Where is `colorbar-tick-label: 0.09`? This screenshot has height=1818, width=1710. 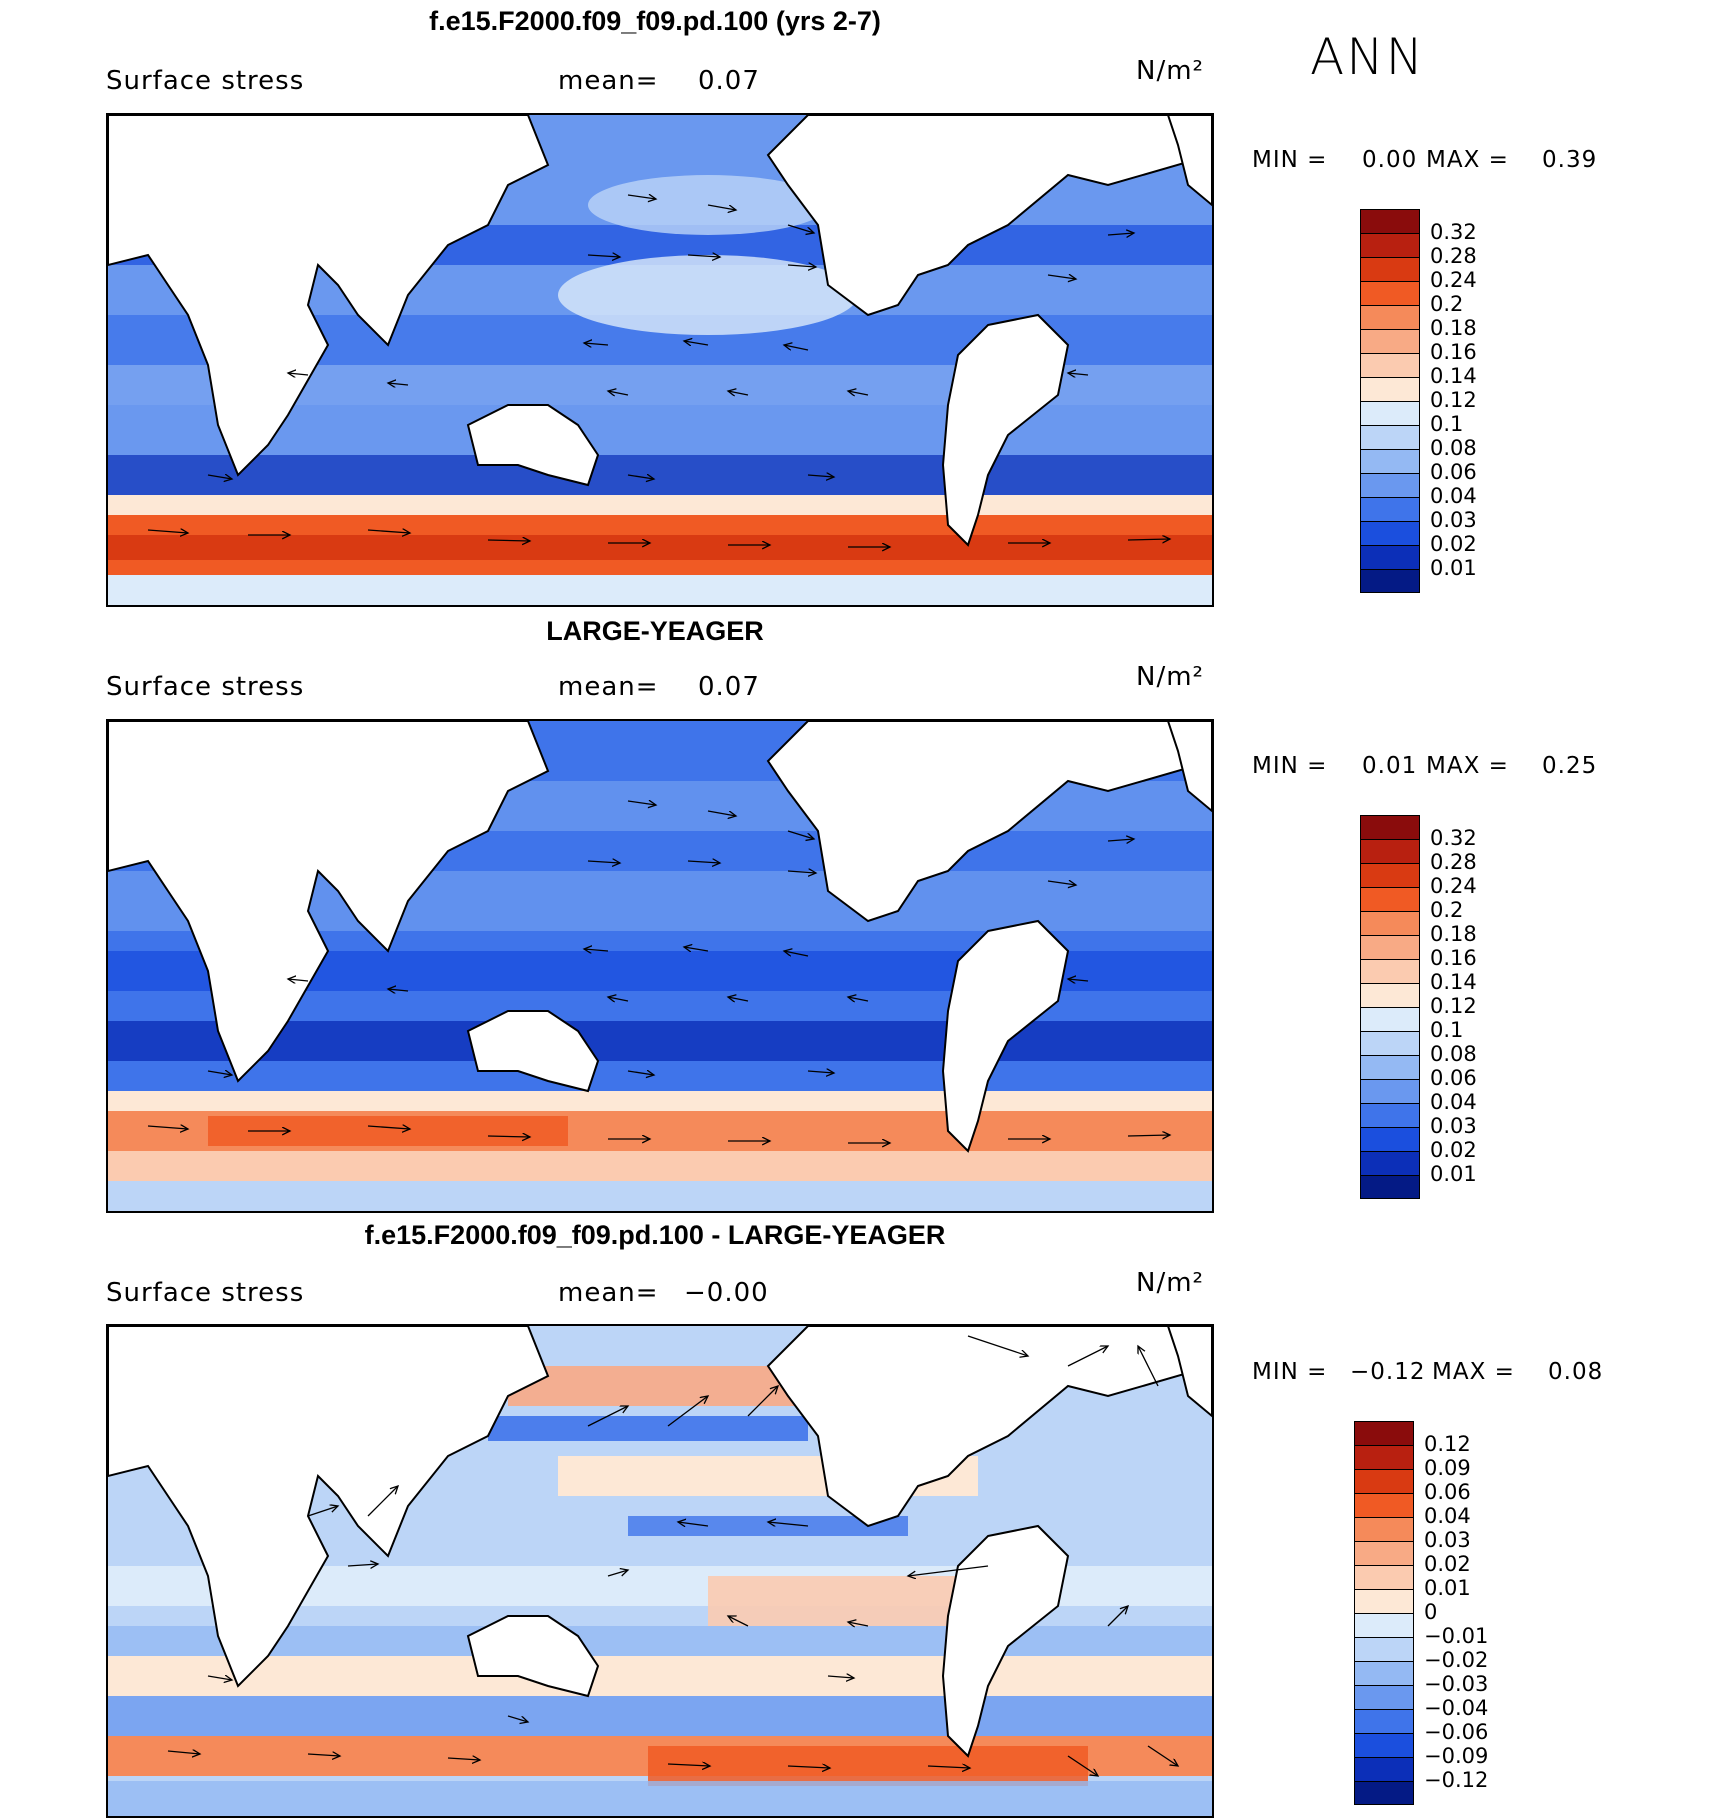 colorbar-tick-label: 0.09 is located at coordinates (1447, 1468).